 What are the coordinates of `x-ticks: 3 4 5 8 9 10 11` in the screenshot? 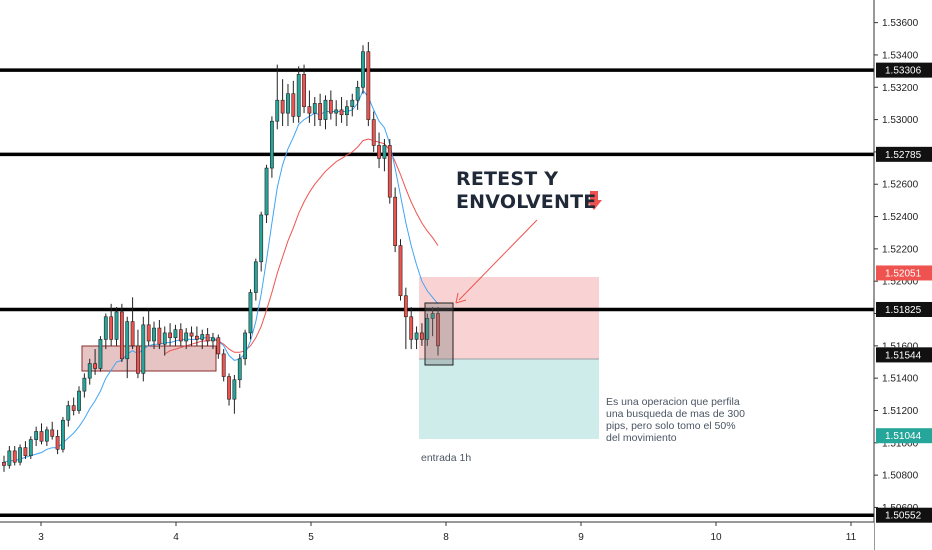 It's located at (447, 532).